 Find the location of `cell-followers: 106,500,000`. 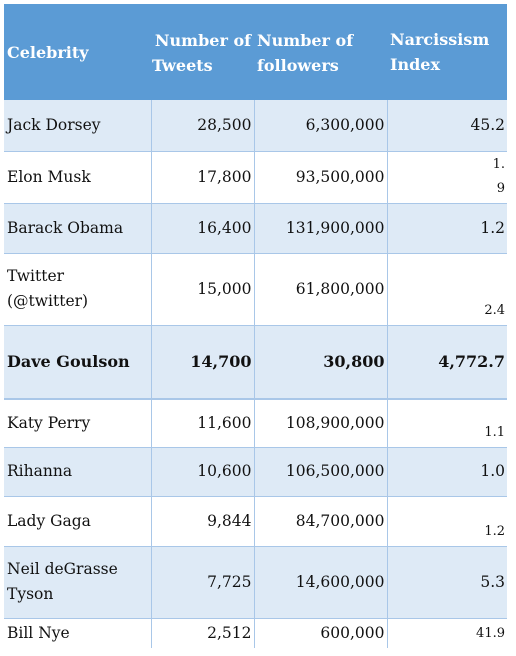

cell-followers: 106,500,000 is located at coordinates (321, 472).